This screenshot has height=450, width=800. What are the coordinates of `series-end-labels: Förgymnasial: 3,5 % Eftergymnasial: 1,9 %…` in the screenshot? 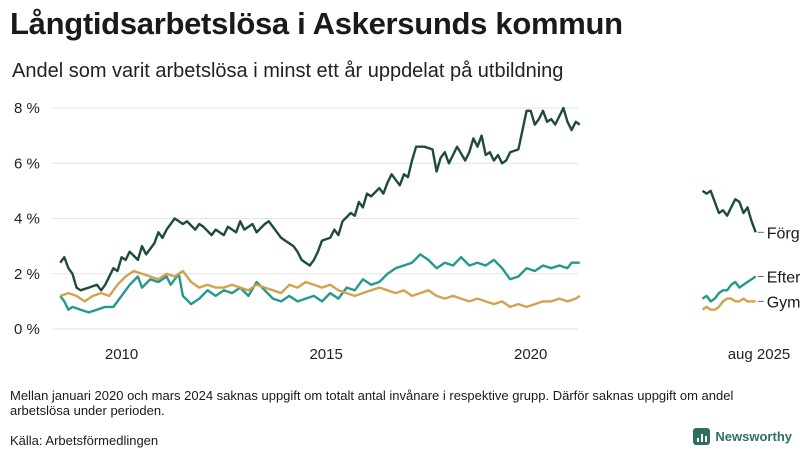 It's located at (778, 268).